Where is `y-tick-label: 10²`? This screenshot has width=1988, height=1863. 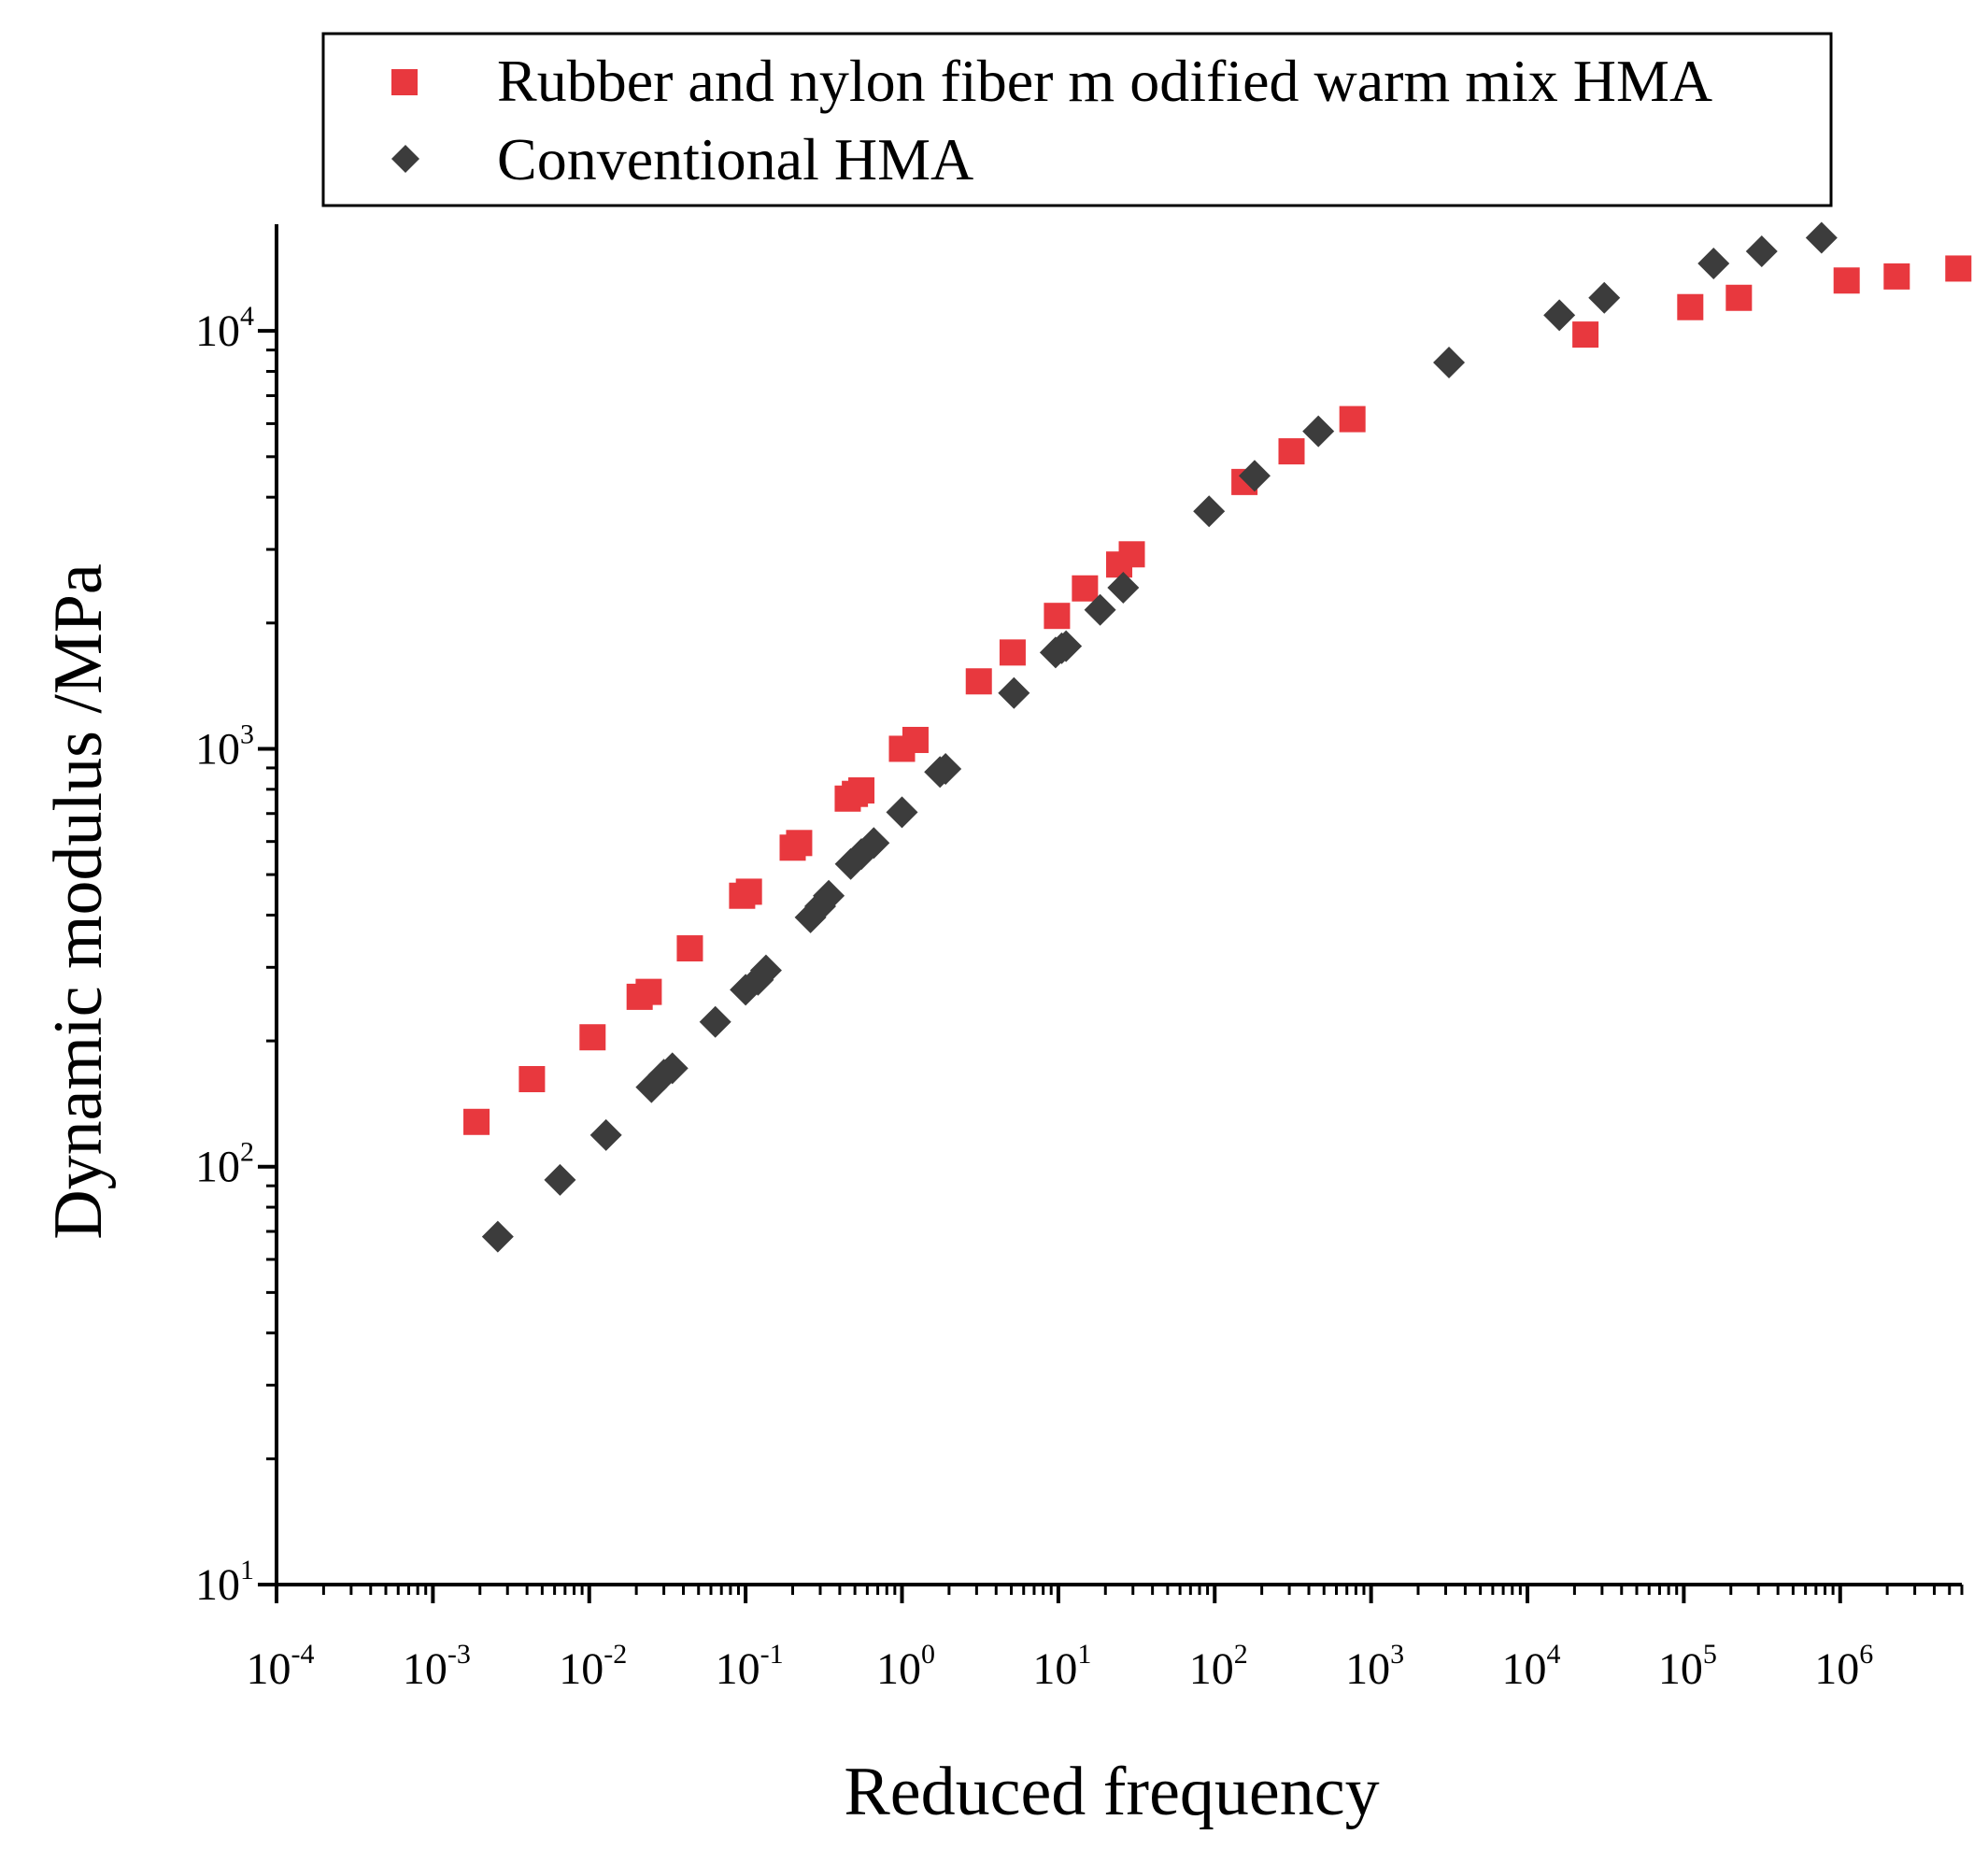 y-tick-label: 10² is located at coordinates (224, 1164).